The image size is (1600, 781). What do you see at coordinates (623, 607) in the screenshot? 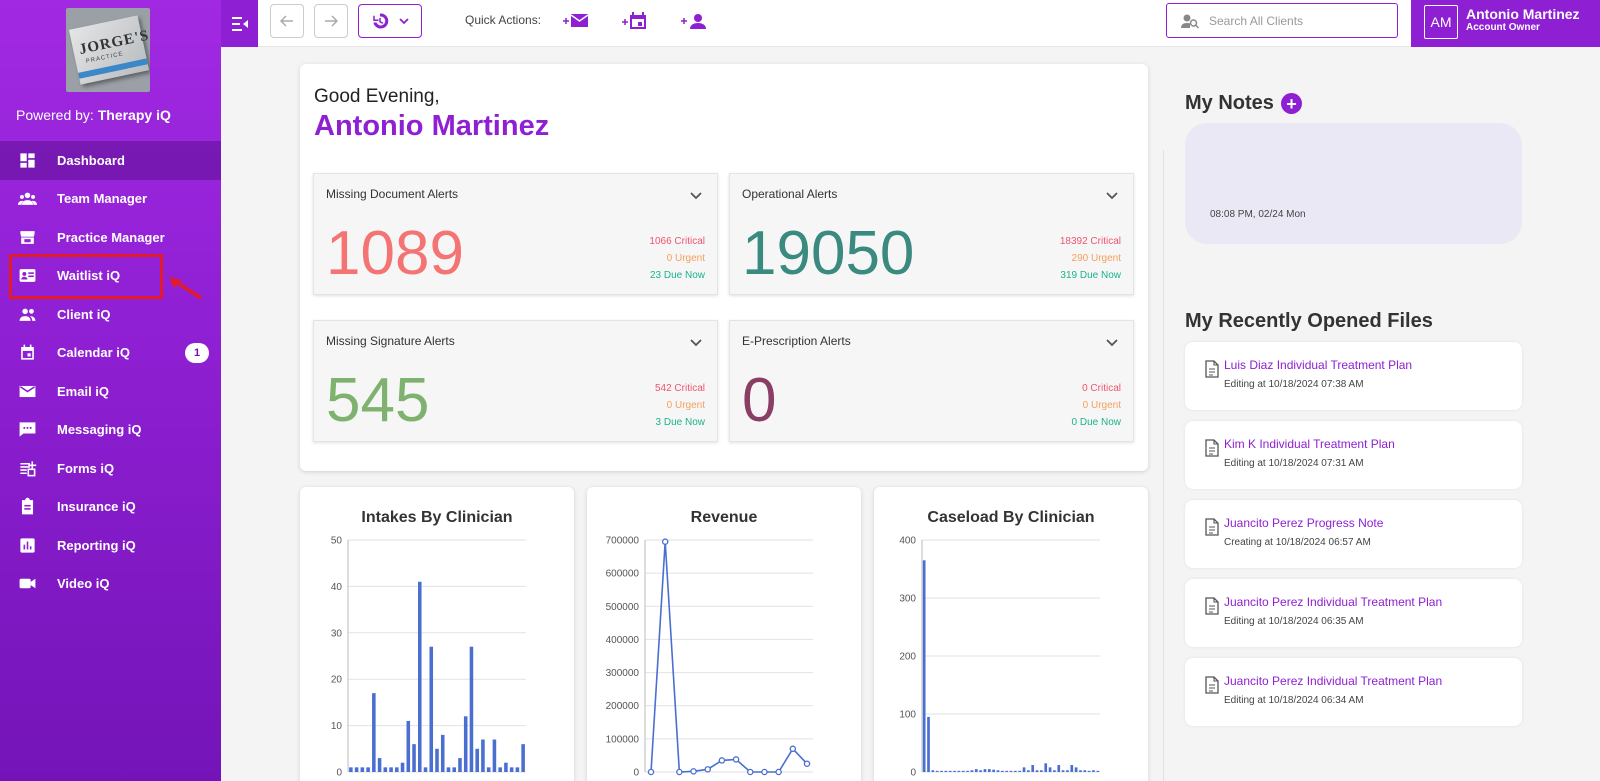
I see `y-tick-label: 500000` at bounding box center [623, 607].